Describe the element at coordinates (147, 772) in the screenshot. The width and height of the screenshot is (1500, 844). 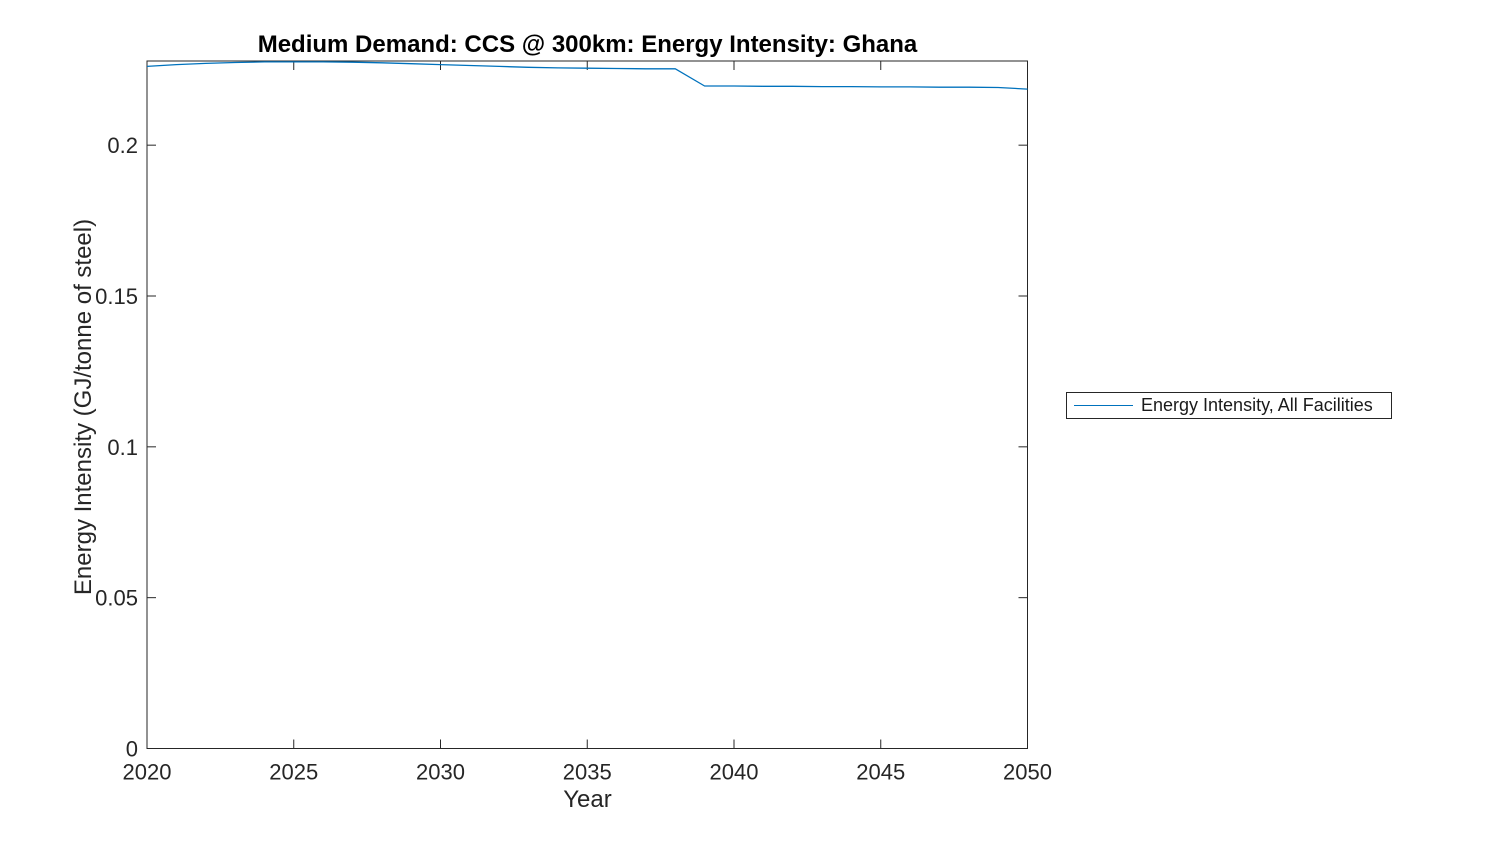
I see `x-tick-label: 2020` at that location.